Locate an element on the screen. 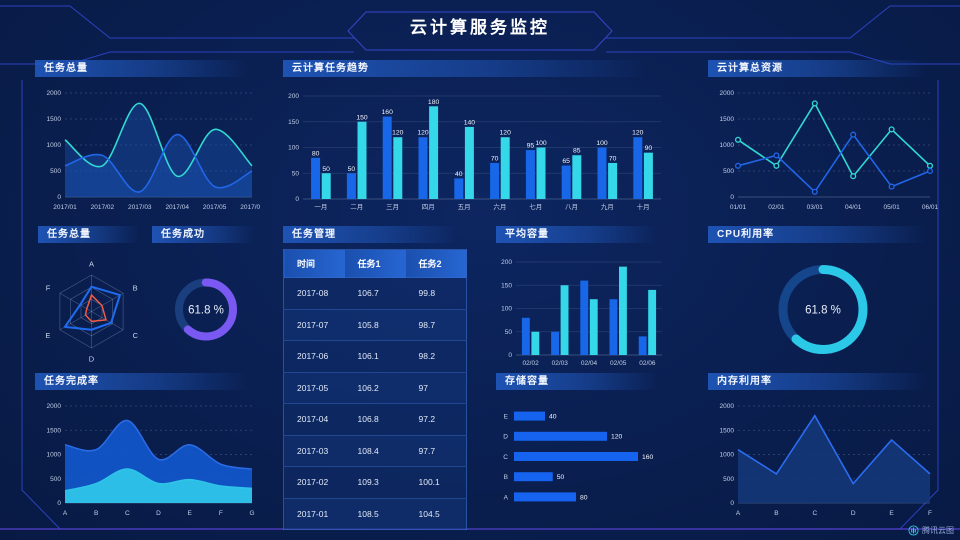 Image resolution: width=960 pixels, height=540 pixels. svg-text: 七月 is located at coordinates (535, 206).